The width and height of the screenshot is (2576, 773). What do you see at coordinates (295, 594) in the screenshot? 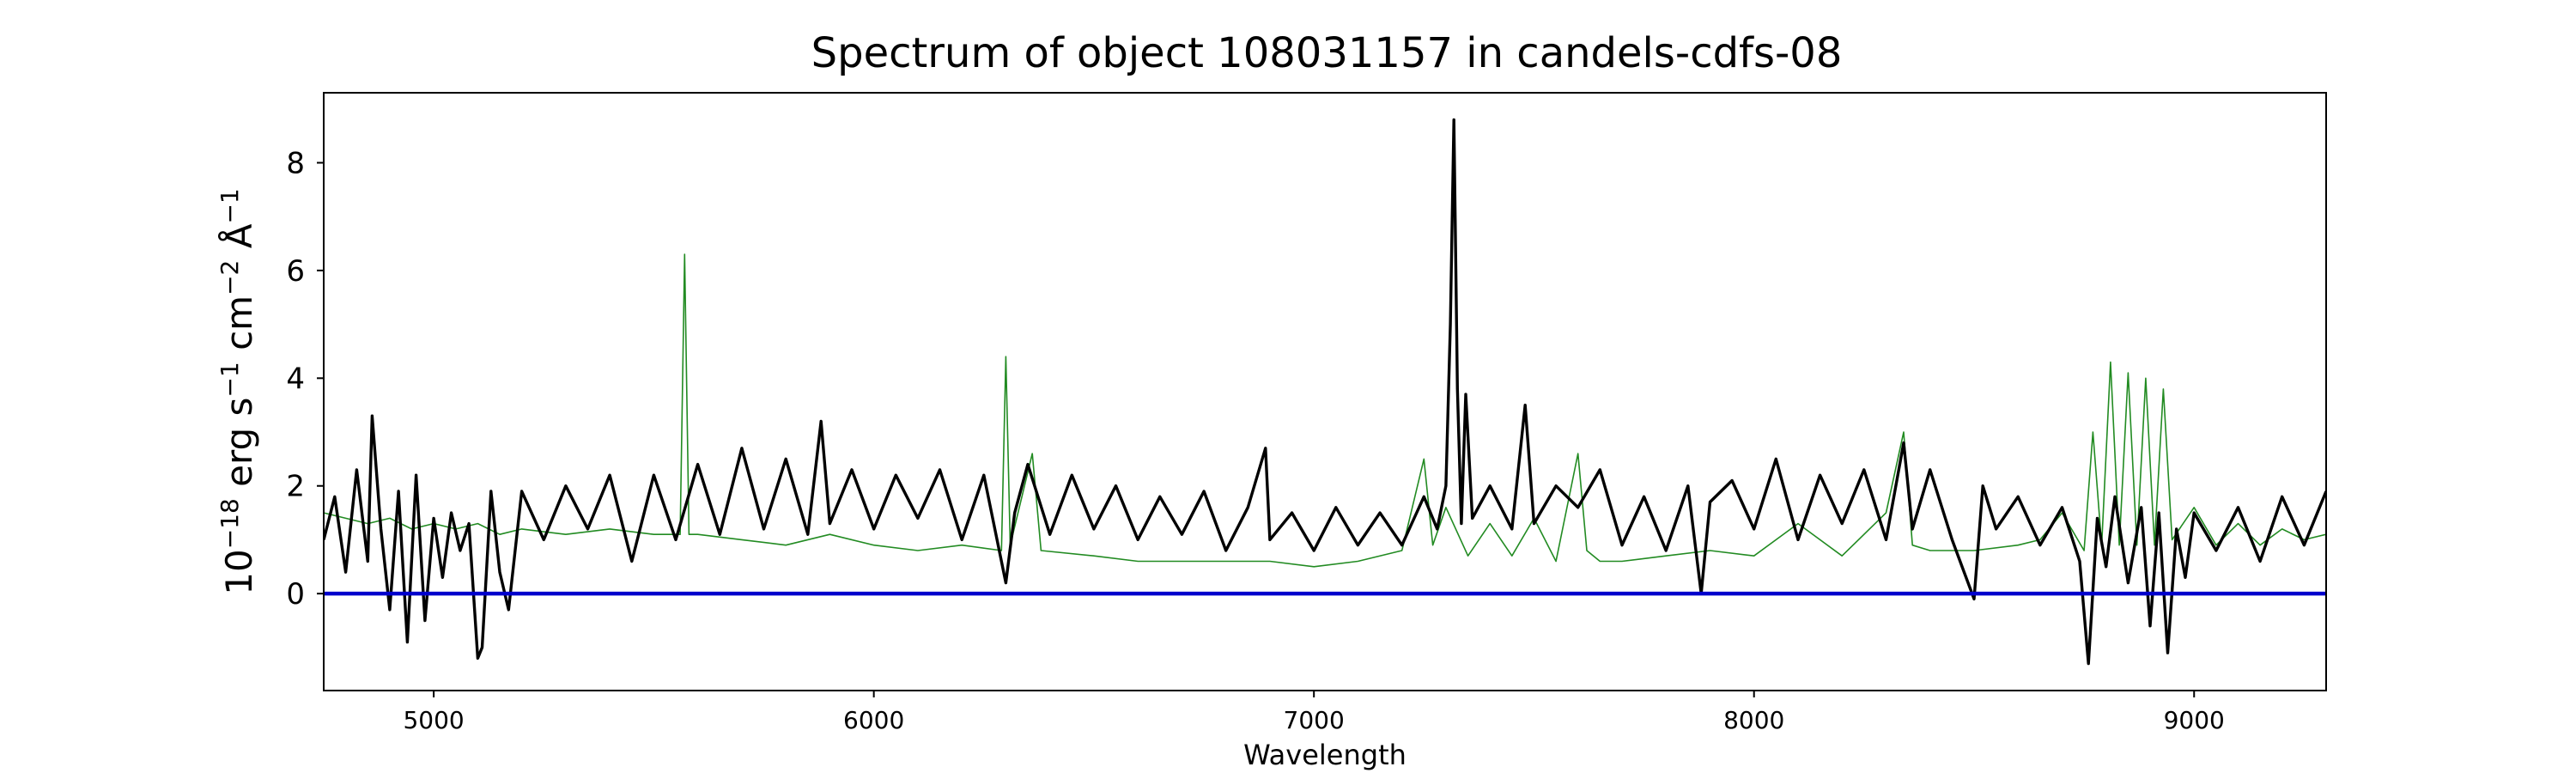
I see `y-tick-label: 0` at bounding box center [295, 594].